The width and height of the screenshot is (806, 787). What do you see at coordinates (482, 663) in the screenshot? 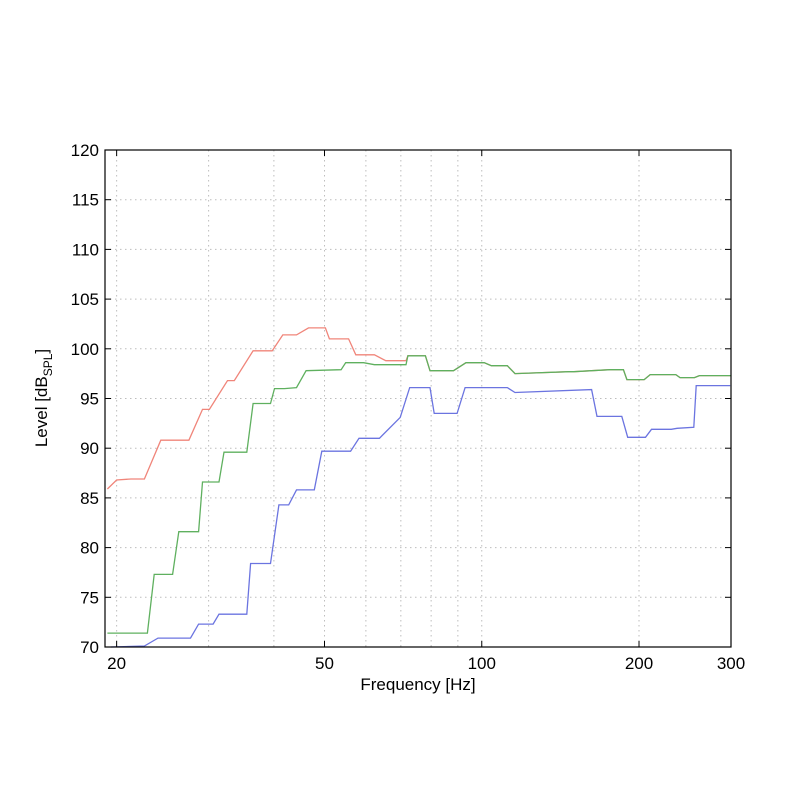
I see `x-tick-label-100: 100` at bounding box center [482, 663].